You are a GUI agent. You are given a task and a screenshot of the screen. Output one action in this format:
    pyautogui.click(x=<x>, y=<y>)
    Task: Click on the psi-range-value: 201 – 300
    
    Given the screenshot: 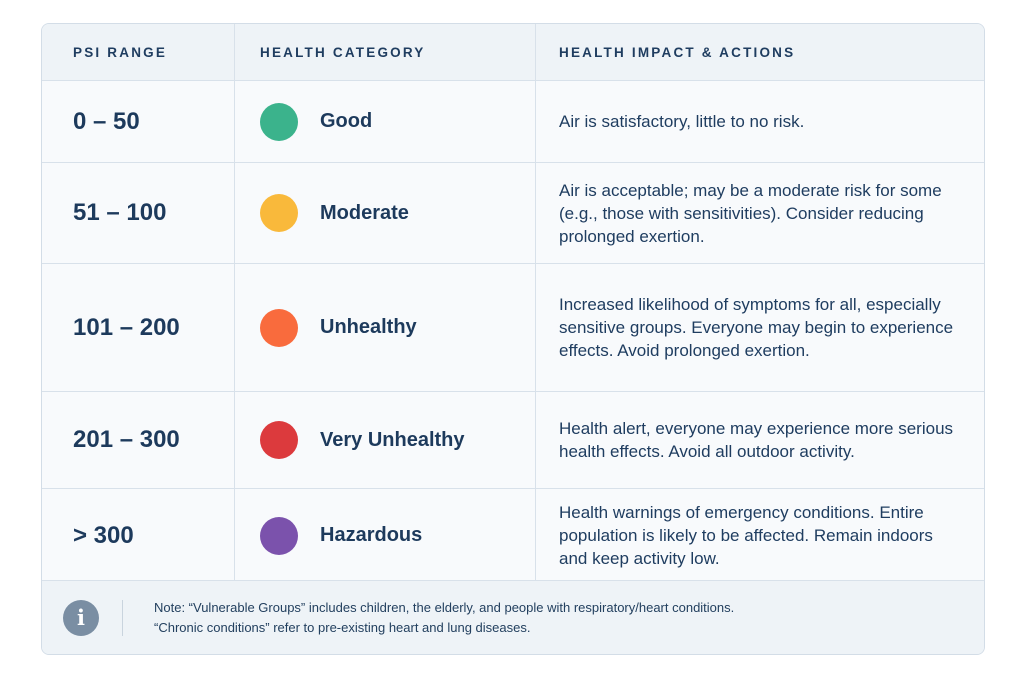 What is the action you would take?
    pyautogui.click(x=126, y=439)
    